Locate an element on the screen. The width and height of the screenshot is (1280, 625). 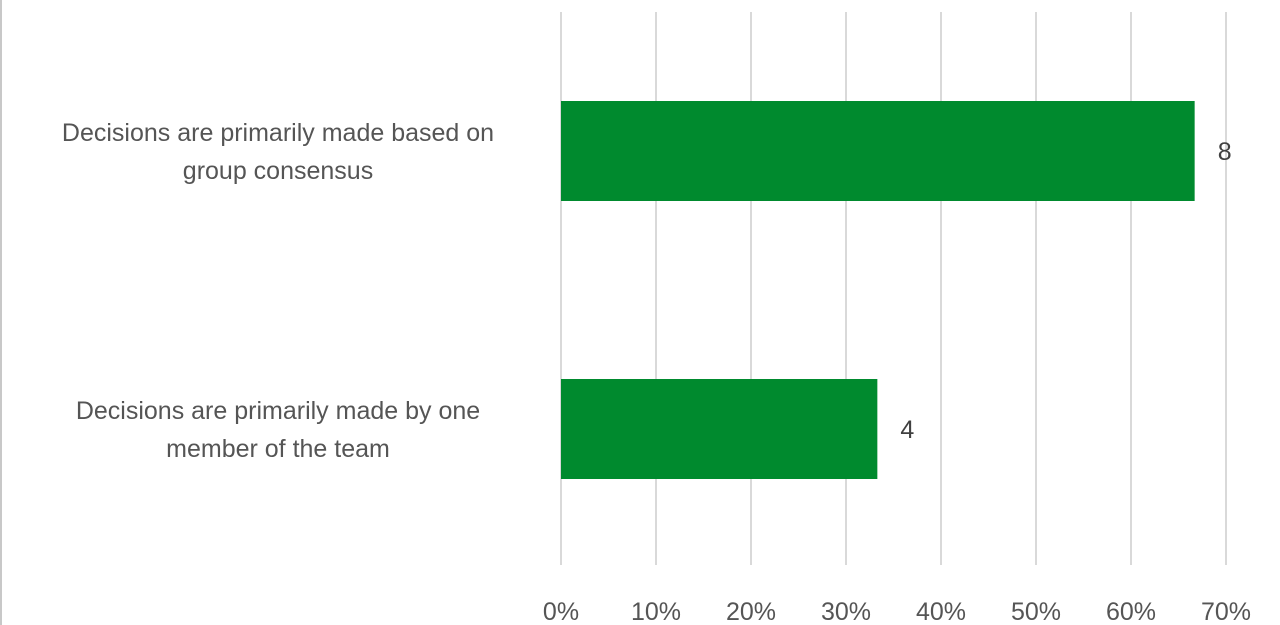
x-tick-label: 10% is located at coordinates (656, 611).